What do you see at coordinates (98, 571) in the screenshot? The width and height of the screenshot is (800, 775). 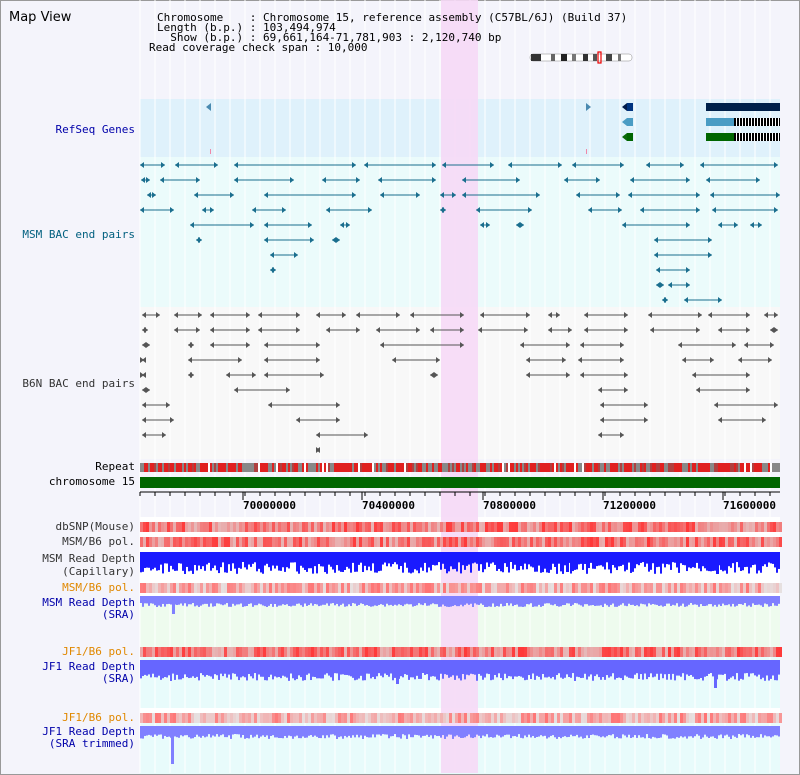 I see `track-label-msm-depth-cap-2: (Capillary)` at bounding box center [98, 571].